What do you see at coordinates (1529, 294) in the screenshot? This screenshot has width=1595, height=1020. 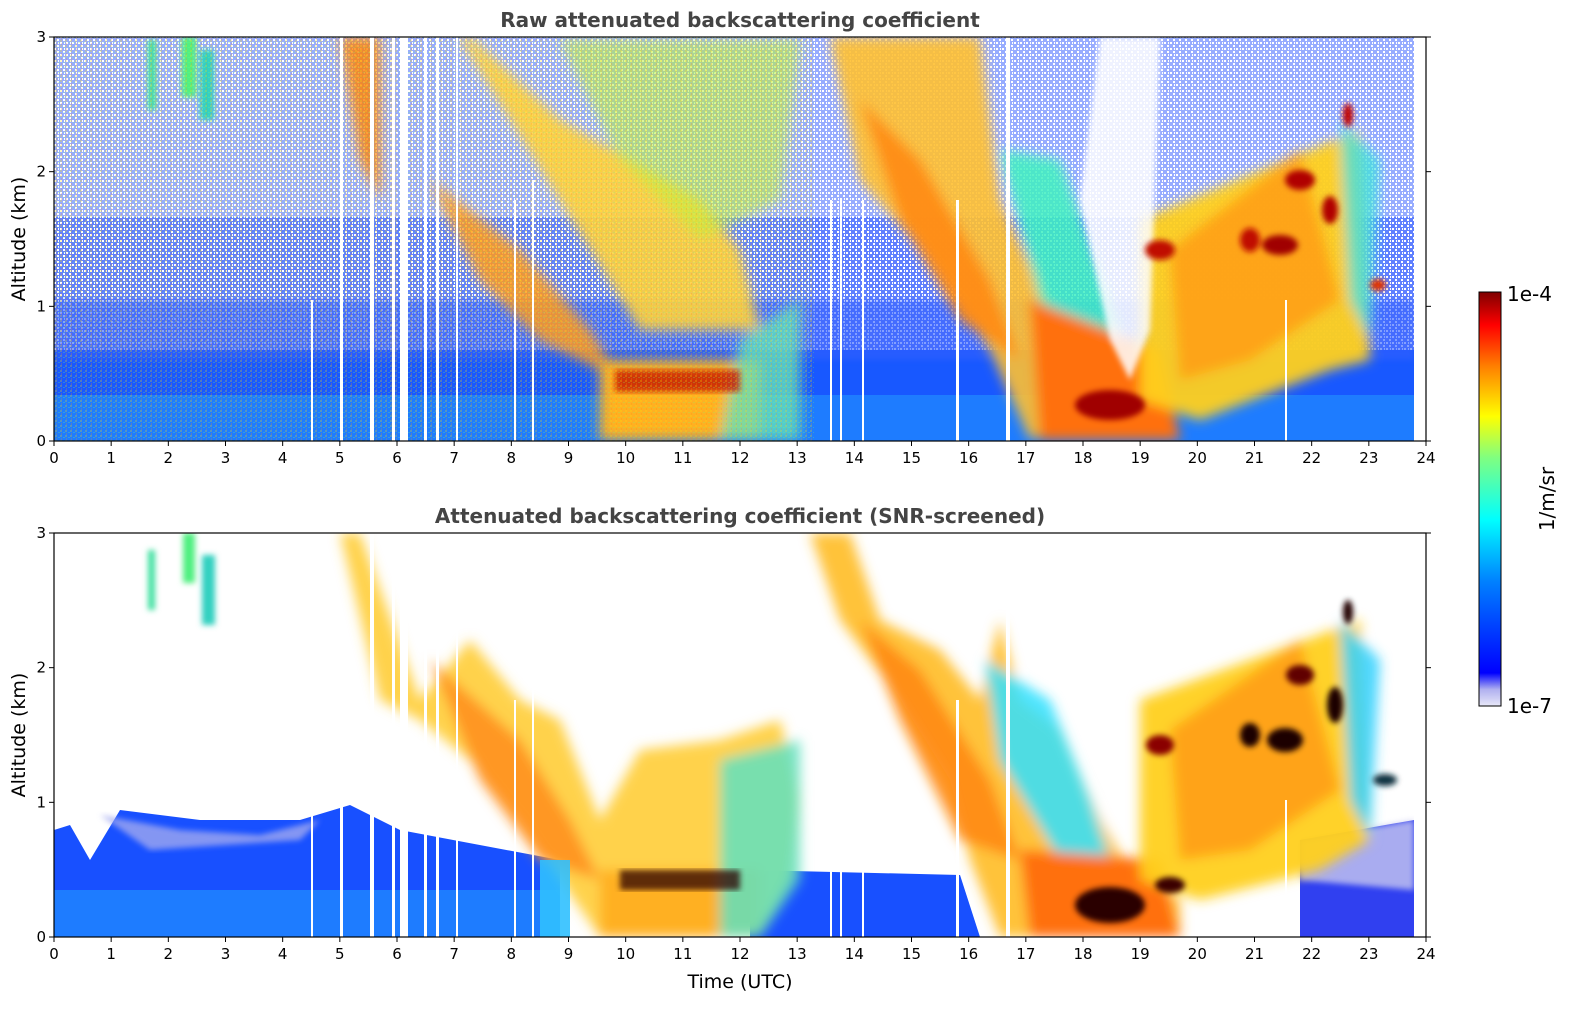 I see `colorbar-max-label: 1e-4` at bounding box center [1529, 294].